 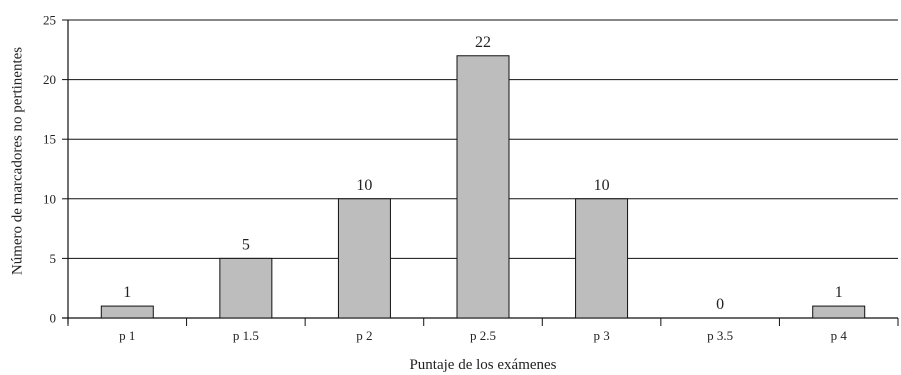 What do you see at coordinates (55, 169) in the screenshot?
I see `y-axis-ticks: 0 5 10 15 20 25` at bounding box center [55, 169].